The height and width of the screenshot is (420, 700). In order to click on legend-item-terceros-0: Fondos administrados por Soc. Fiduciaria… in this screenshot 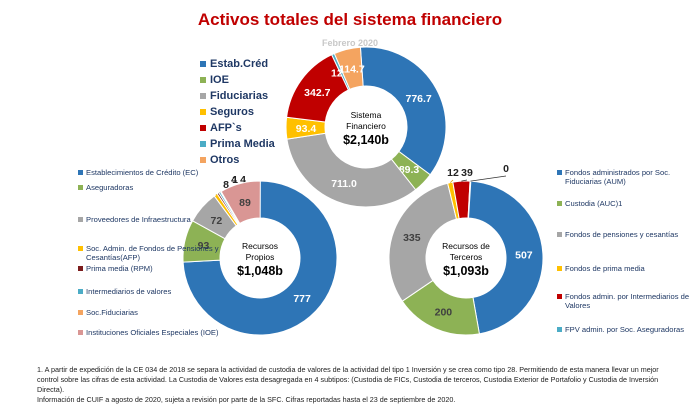, I will do `click(627, 177)`.